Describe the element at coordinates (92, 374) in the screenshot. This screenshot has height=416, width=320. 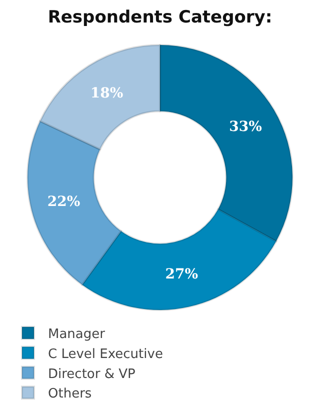
I see `legend-label: Director & VP` at that location.